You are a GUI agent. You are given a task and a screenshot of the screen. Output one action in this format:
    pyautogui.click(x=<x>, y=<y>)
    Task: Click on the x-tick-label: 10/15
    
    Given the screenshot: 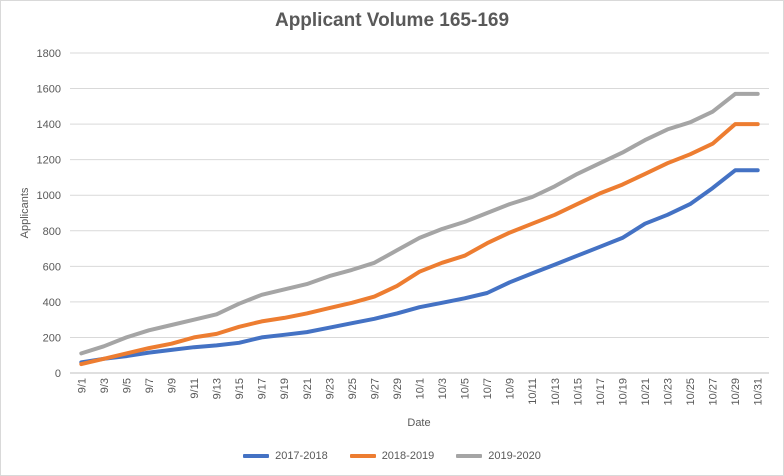 What is the action you would take?
    pyautogui.click(x=578, y=392)
    